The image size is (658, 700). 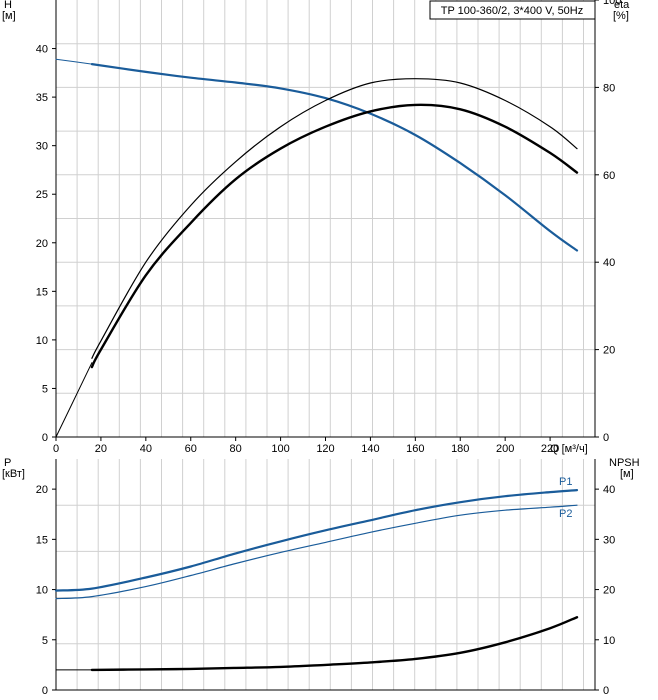 I want to click on x-tick-label: 20, so click(x=101, y=449).